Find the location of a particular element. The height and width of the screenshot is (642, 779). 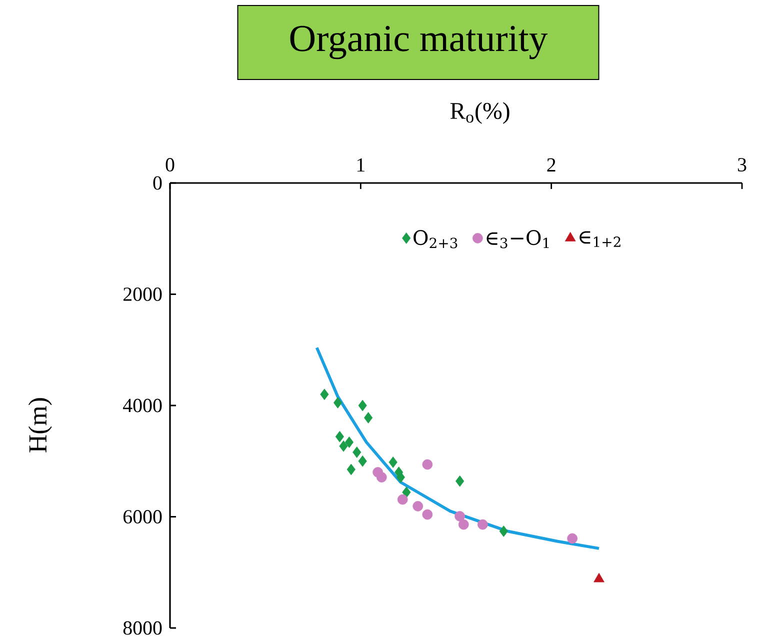

chart-title: Organic maturity is located at coordinates (419, 43).